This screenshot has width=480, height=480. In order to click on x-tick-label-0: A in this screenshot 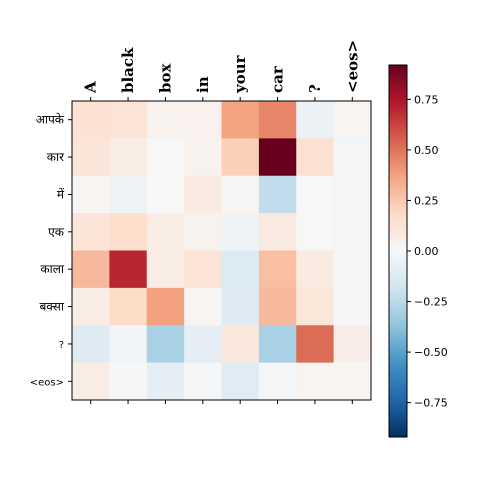, I will do `click(91, 87)`.